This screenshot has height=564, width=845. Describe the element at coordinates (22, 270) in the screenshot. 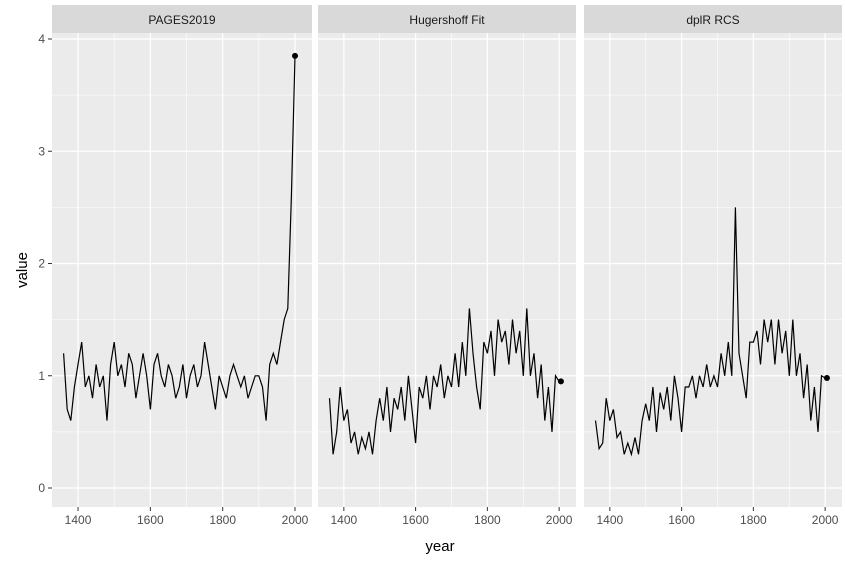

I see `y-axis-label: value` at that location.